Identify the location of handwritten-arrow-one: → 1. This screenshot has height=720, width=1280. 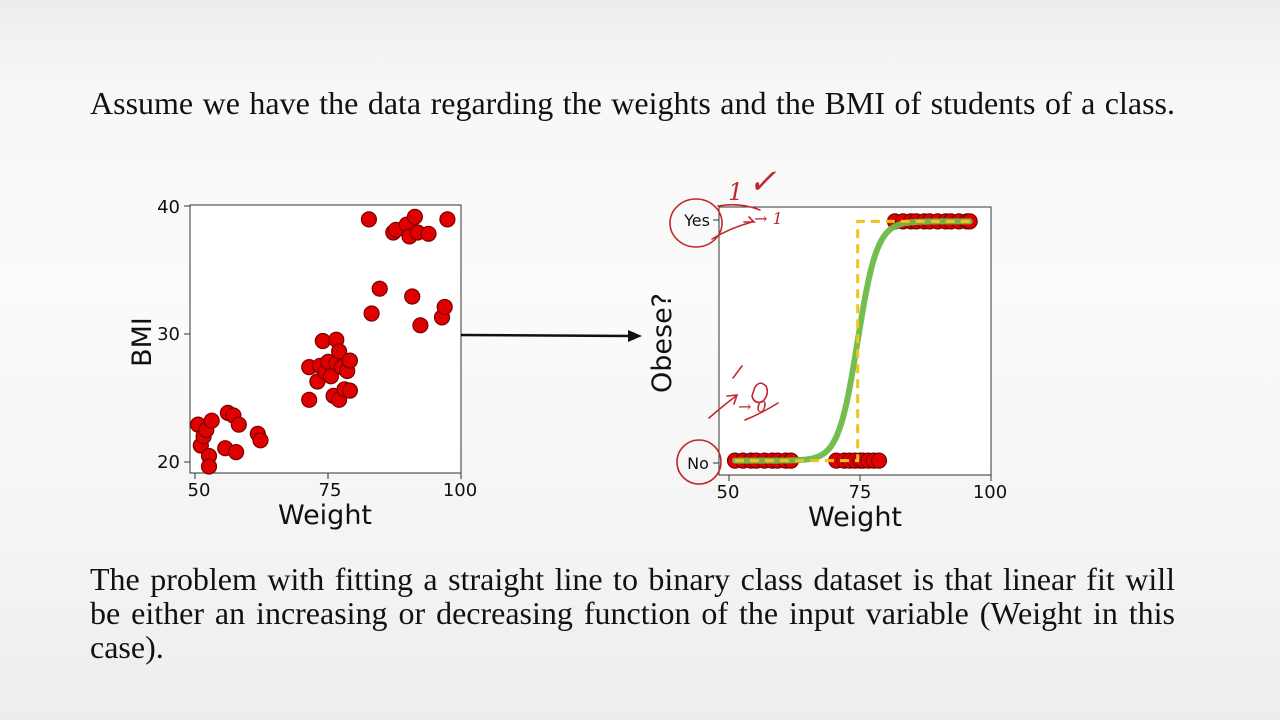
(768, 218).